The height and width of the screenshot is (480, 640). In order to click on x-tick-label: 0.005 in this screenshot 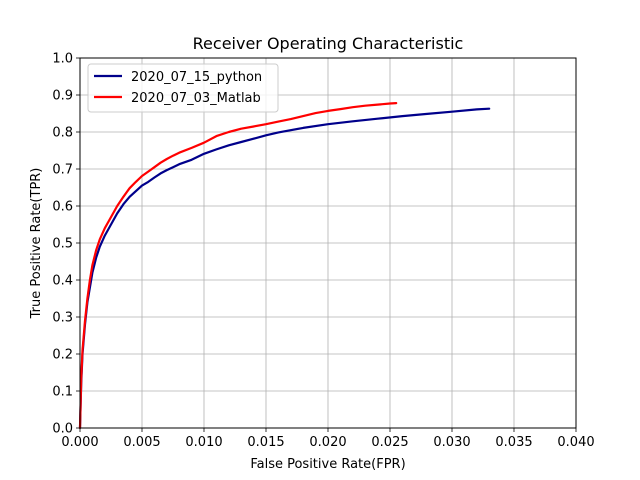, I will do `click(141, 442)`.